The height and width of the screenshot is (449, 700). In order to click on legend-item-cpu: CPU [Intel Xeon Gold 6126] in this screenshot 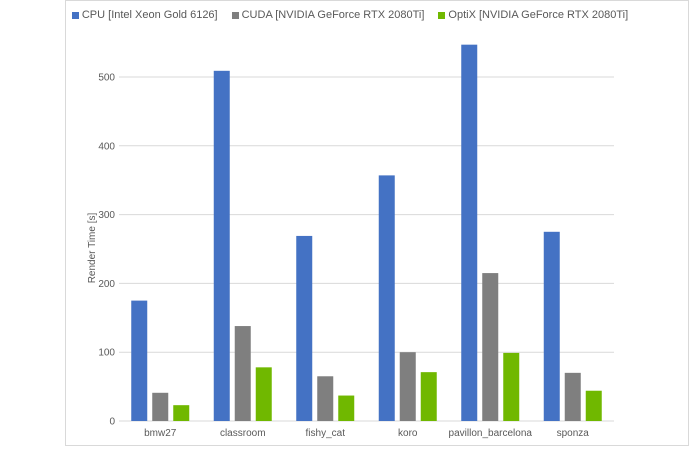, I will do `click(144, 15)`.